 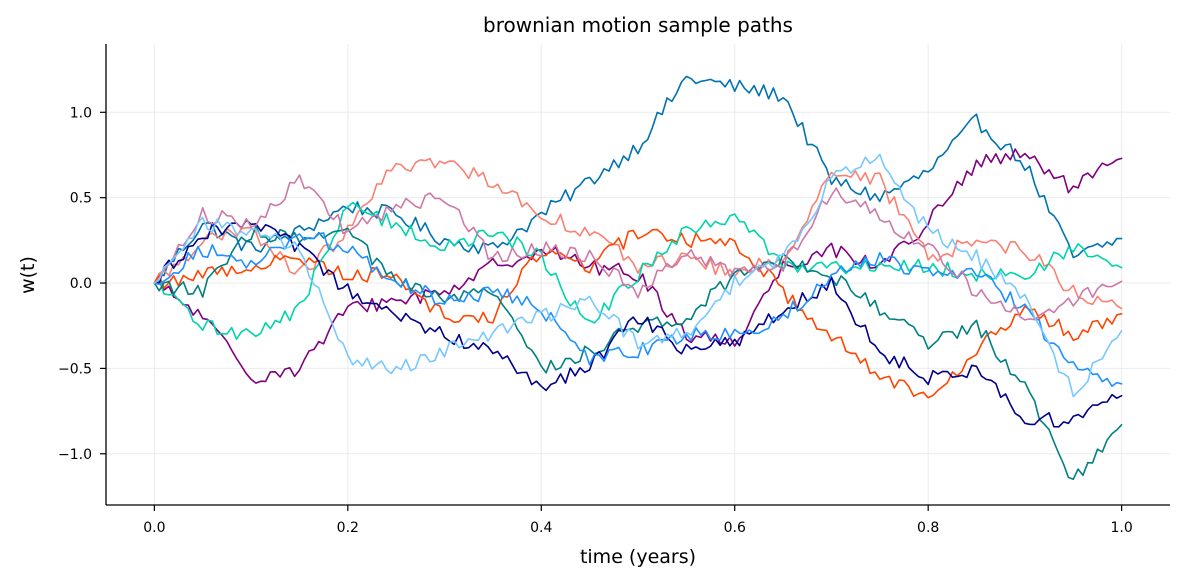 I want to click on y-tick-label: 0.5, so click(x=81, y=199).